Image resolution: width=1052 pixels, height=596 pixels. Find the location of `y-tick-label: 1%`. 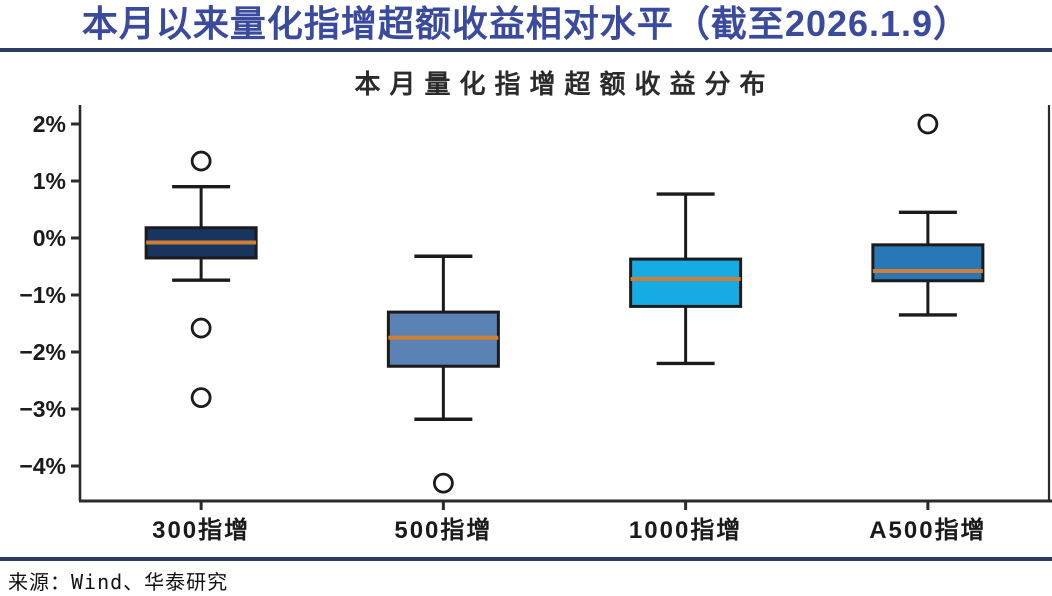

y-tick-label: 1% is located at coordinates (49, 181).